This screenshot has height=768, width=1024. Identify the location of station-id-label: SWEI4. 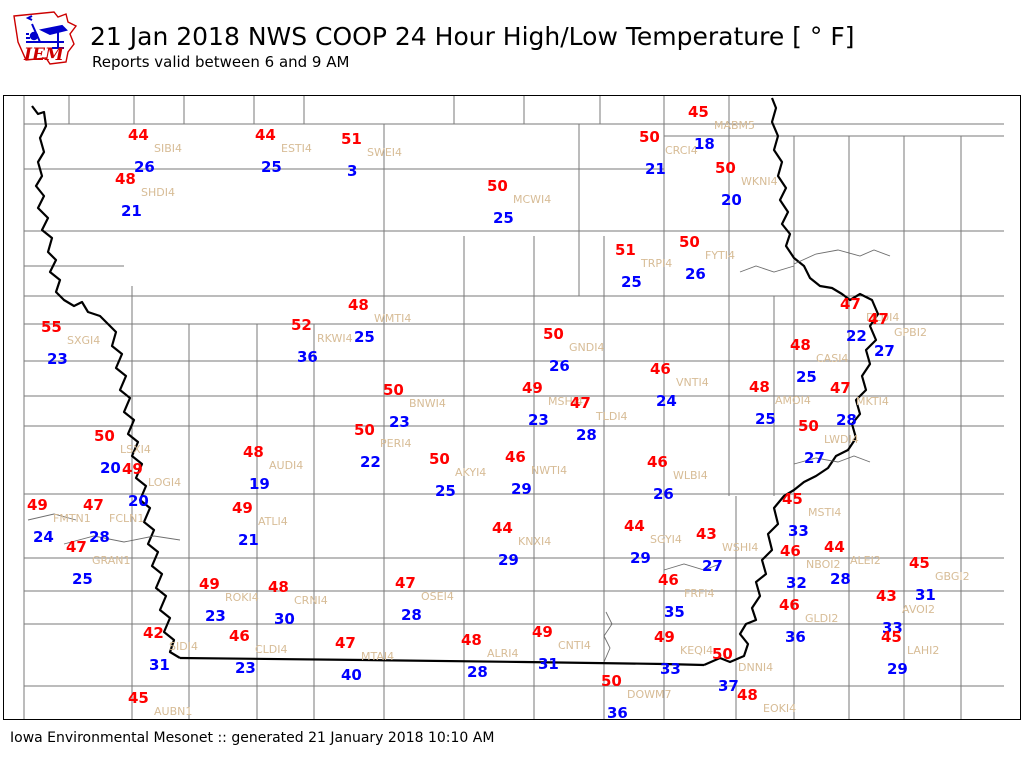
(385, 152).